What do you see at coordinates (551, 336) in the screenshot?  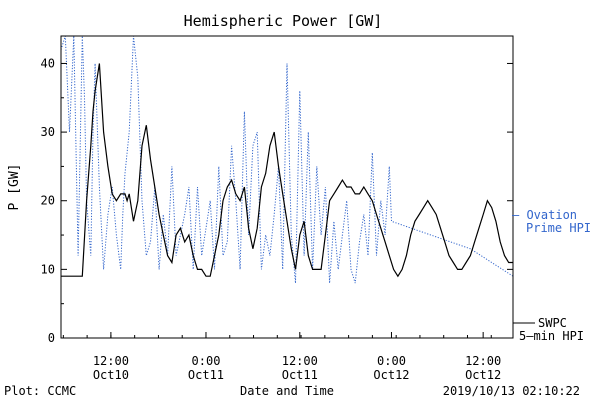 I see `legend-swpc-label-line2: 5—min HPI` at bounding box center [551, 336].